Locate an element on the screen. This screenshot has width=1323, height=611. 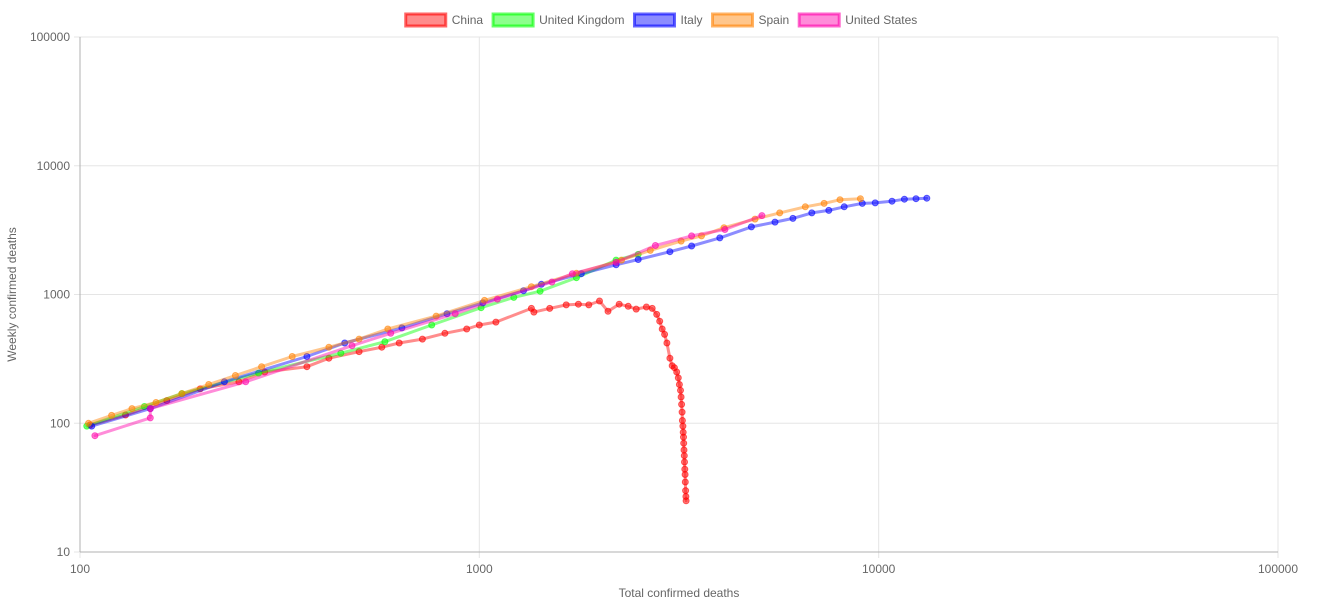
legend-item: Italy is located at coordinates (667, 20).